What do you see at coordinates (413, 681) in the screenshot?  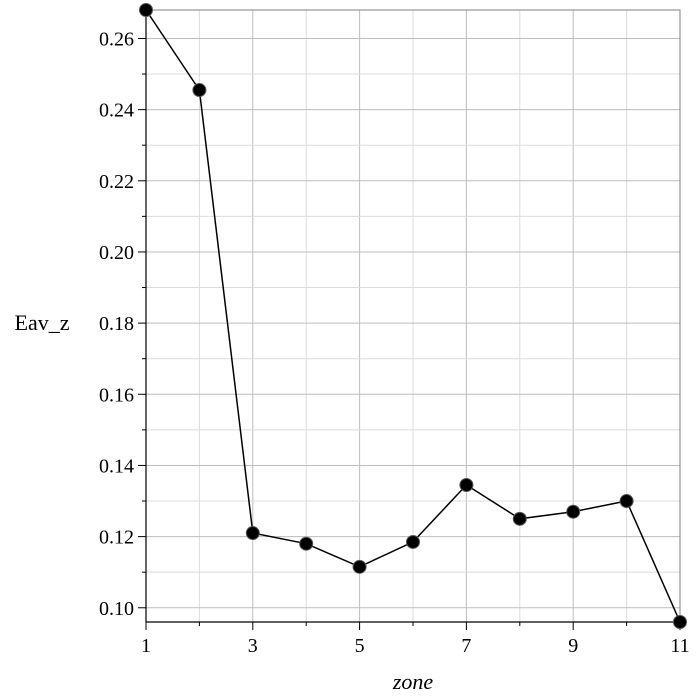 I see `x-axis-title: zone` at bounding box center [413, 681].